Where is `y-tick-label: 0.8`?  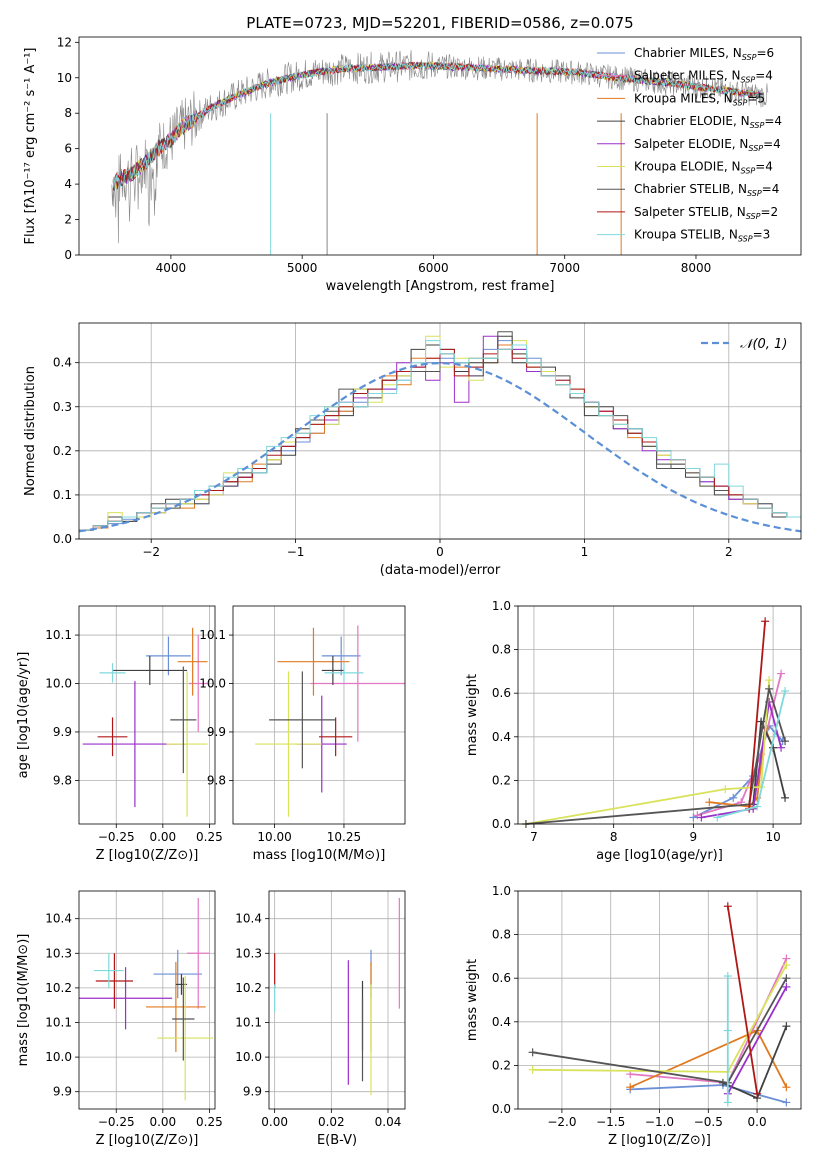 y-tick-label: 0.8 is located at coordinates (501, 935).